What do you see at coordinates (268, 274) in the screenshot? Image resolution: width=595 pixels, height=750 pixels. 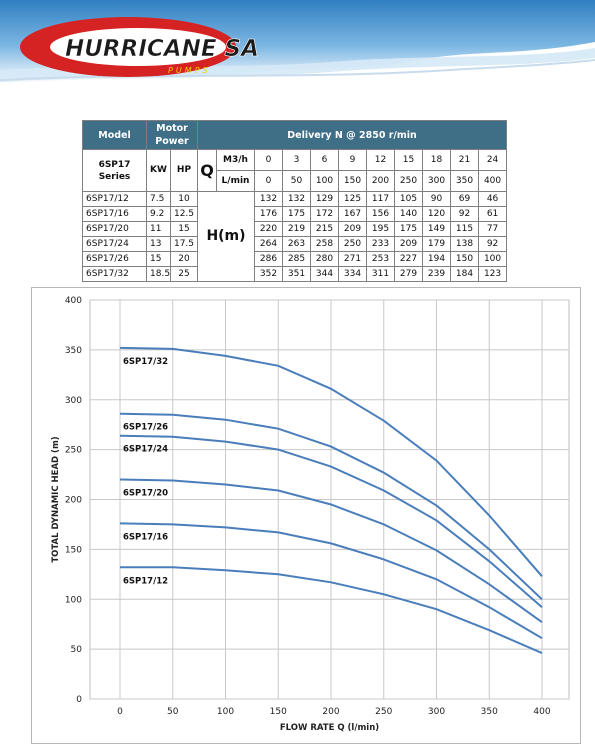 I see `h-cell: 352` at bounding box center [268, 274].